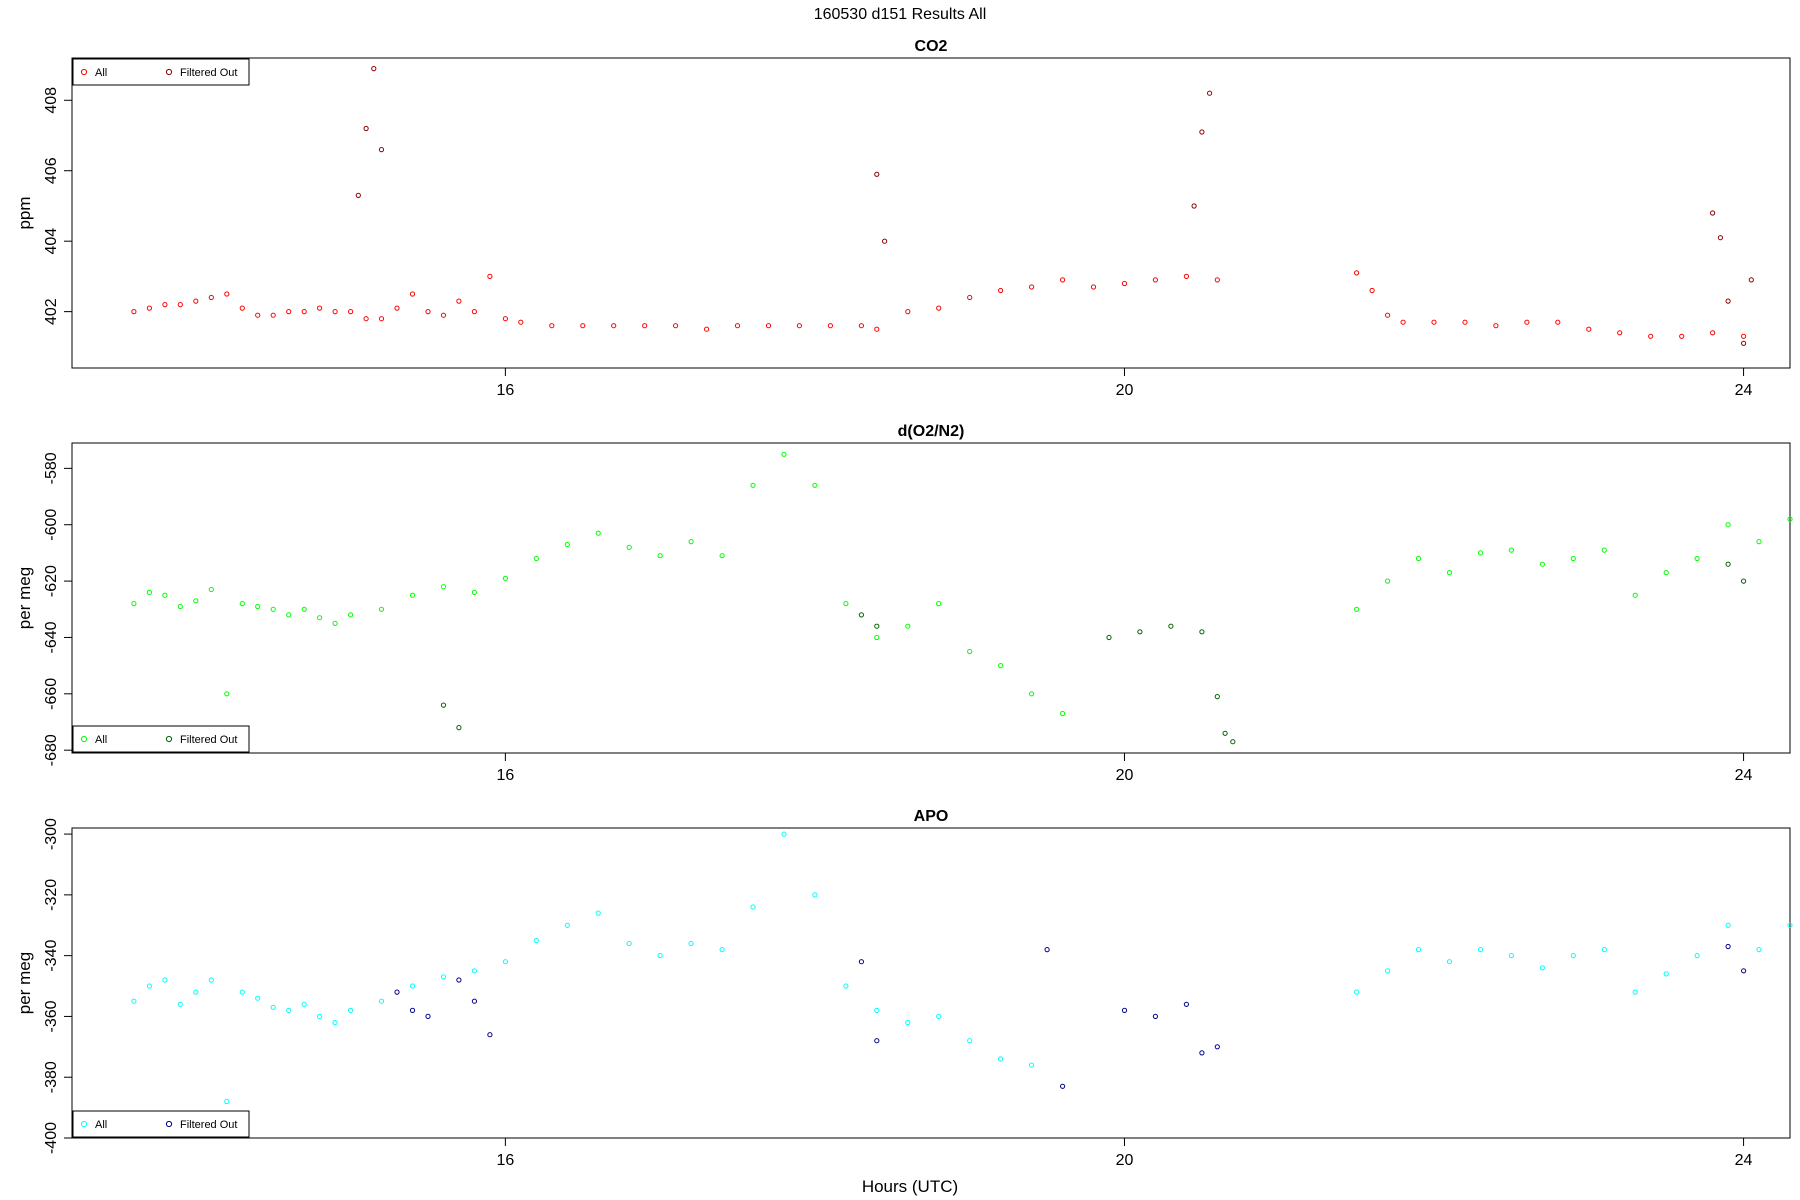  What do you see at coordinates (51, 100) in the screenshot?
I see `y-tick-label: 408` at bounding box center [51, 100].